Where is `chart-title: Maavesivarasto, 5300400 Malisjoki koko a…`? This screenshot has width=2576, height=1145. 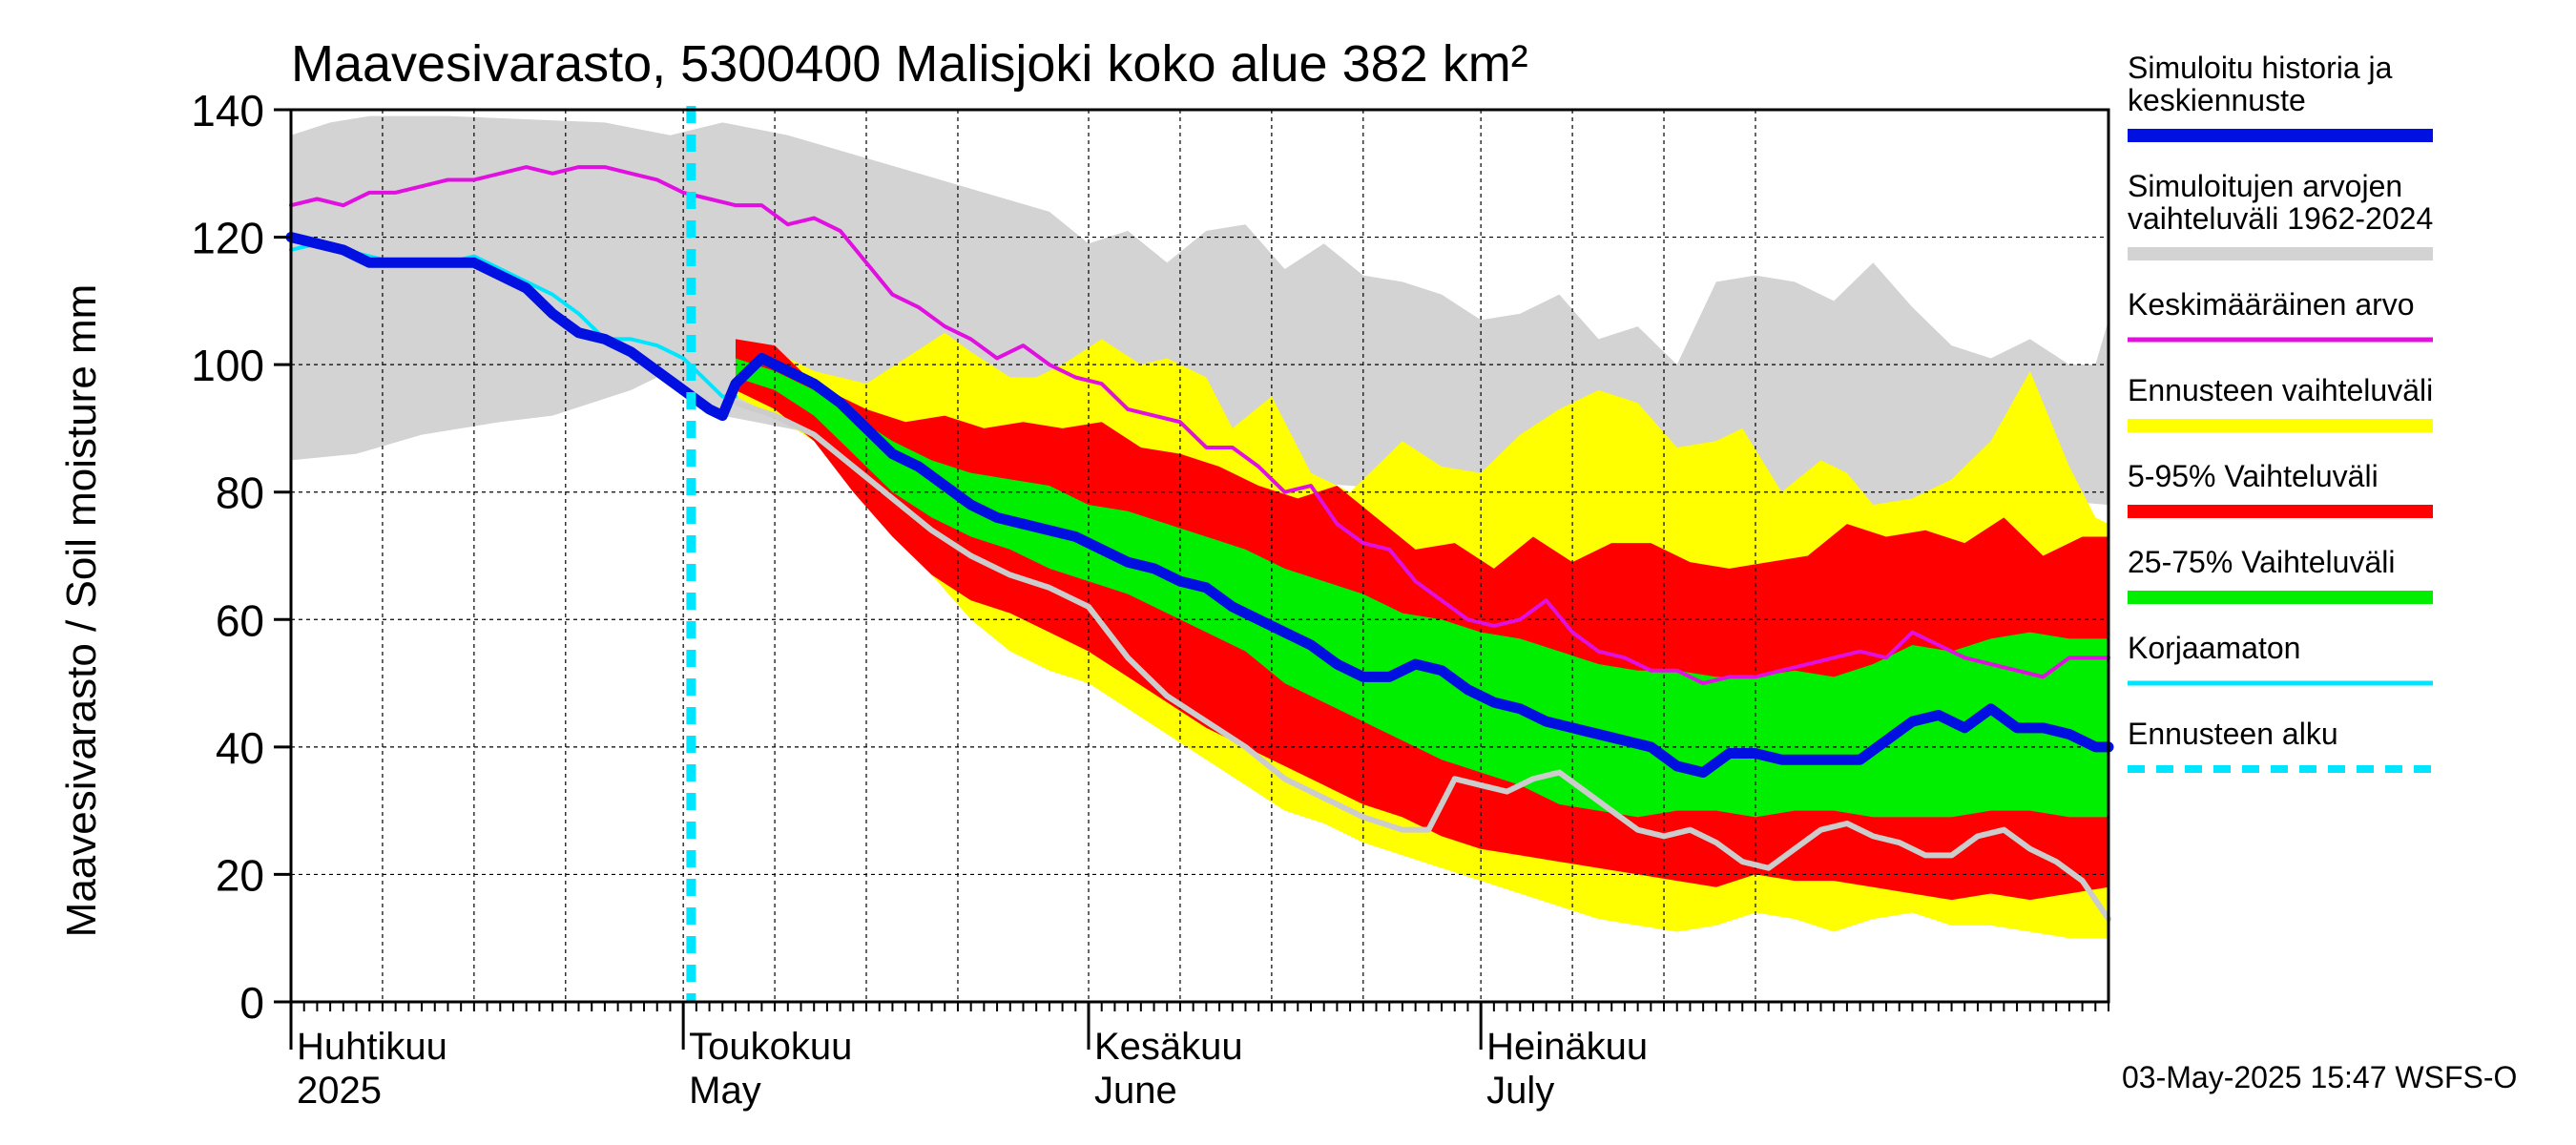
chart-title: Maavesivarasto, 5300400 Malisjoki koko a… is located at coordinates (909, 64).